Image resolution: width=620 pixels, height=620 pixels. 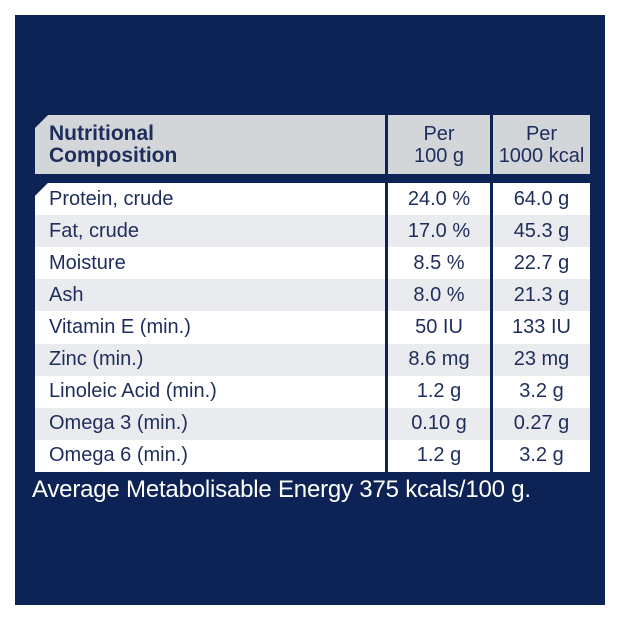 I want to click on table-row-fat: Fat, crude 17.0 % 45.3 g, so click(x=312, y=231).